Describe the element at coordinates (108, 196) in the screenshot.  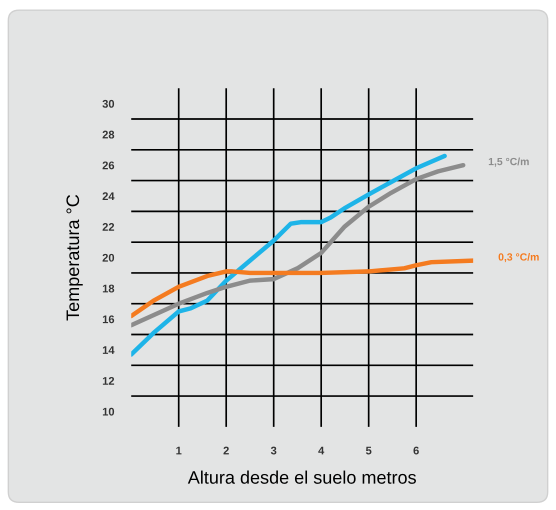
I see `y-tick-label: 24` at that location.